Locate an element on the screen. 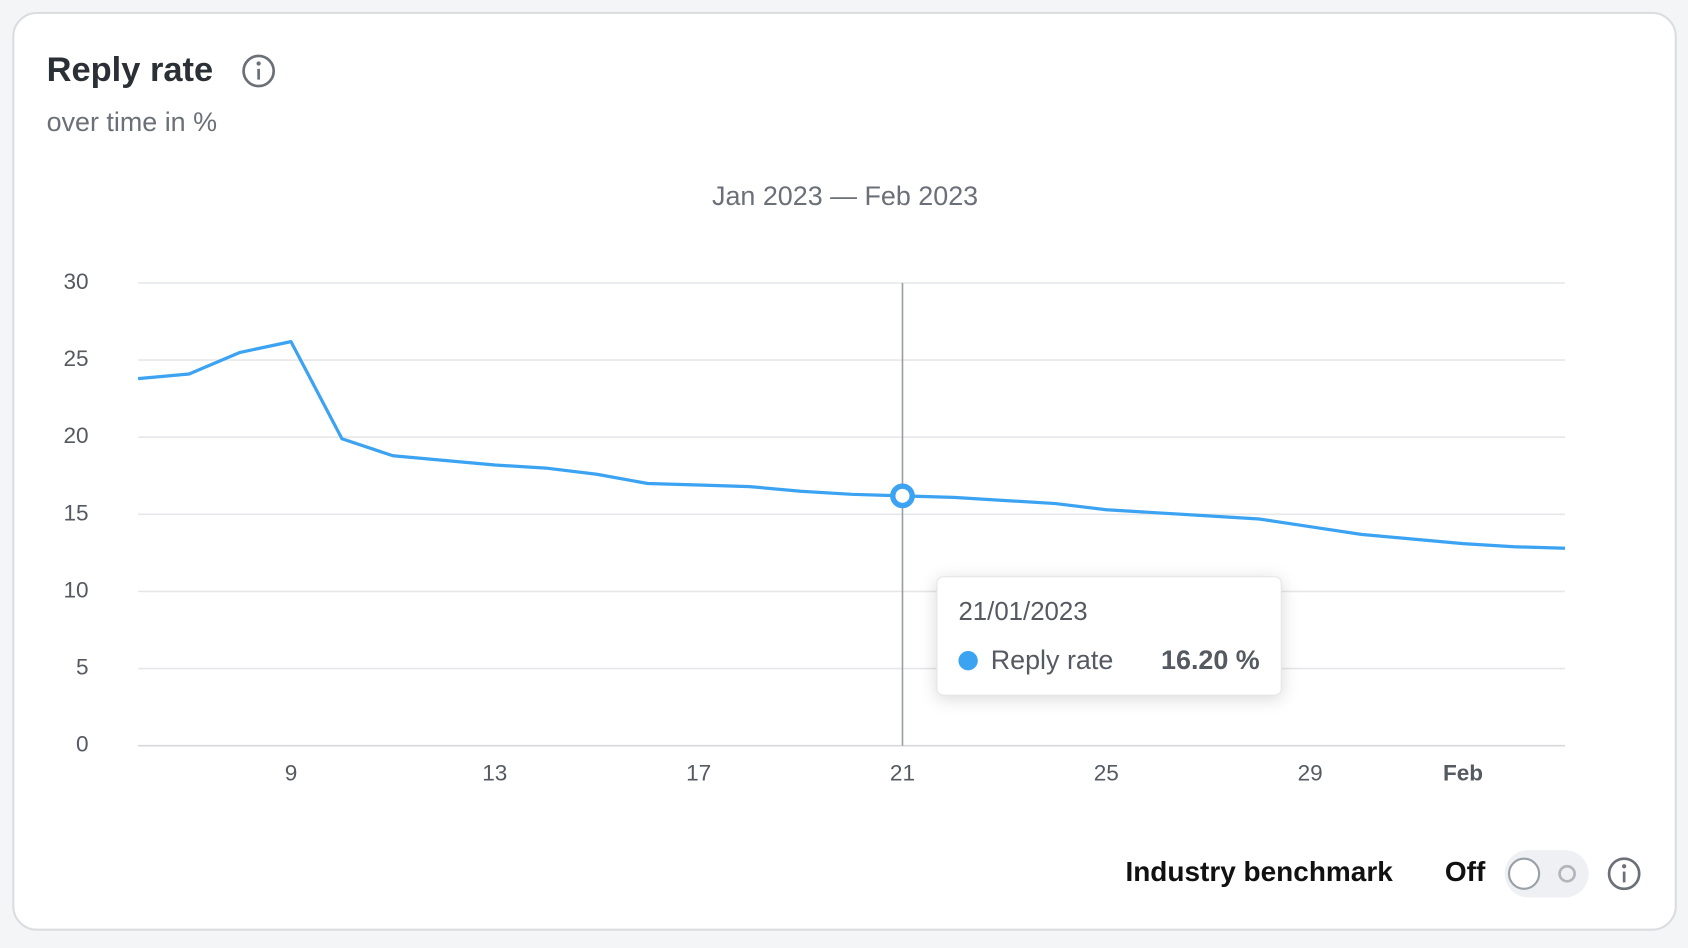 This screenshot has height=948, width=1688. tooltip: 21/01/2023 Reply rate 16.20 % is located at coordinates (1109, 636).